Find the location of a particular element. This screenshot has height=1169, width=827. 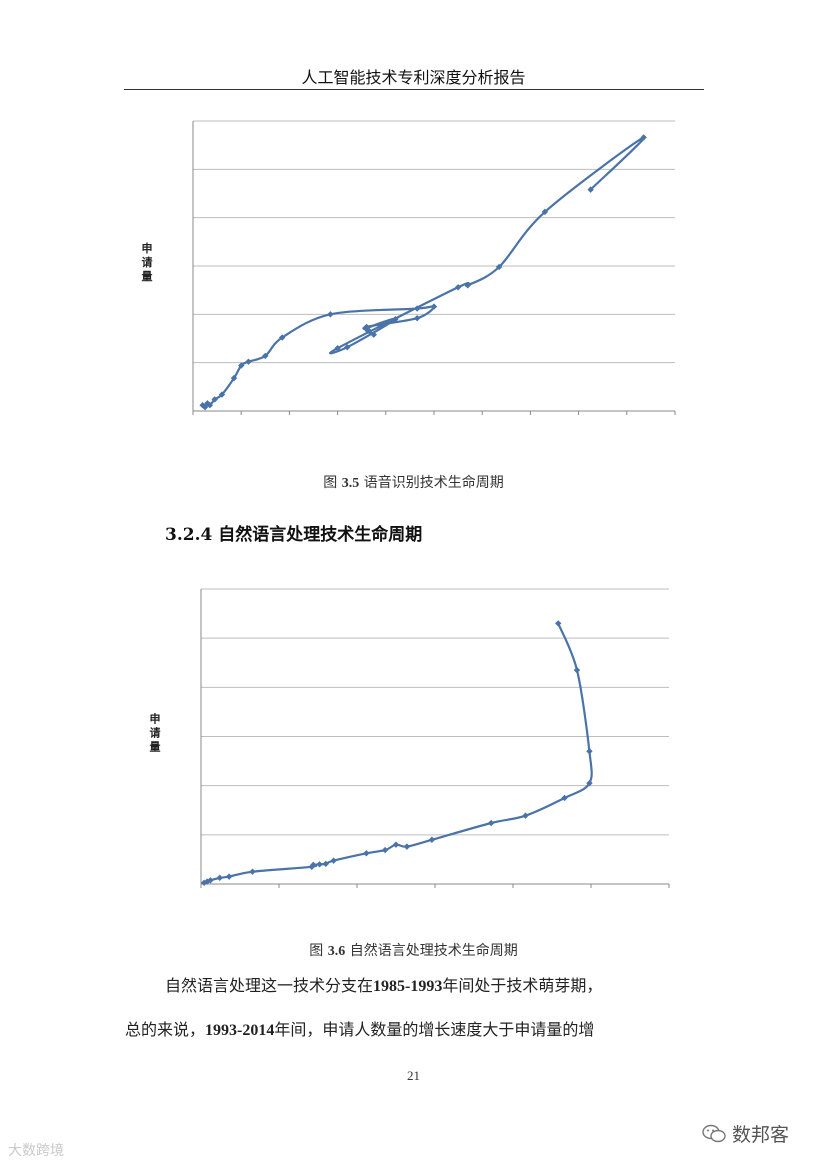

body-text: 自然语言处理这一技术分支在 is located at coordinates (269, 985).